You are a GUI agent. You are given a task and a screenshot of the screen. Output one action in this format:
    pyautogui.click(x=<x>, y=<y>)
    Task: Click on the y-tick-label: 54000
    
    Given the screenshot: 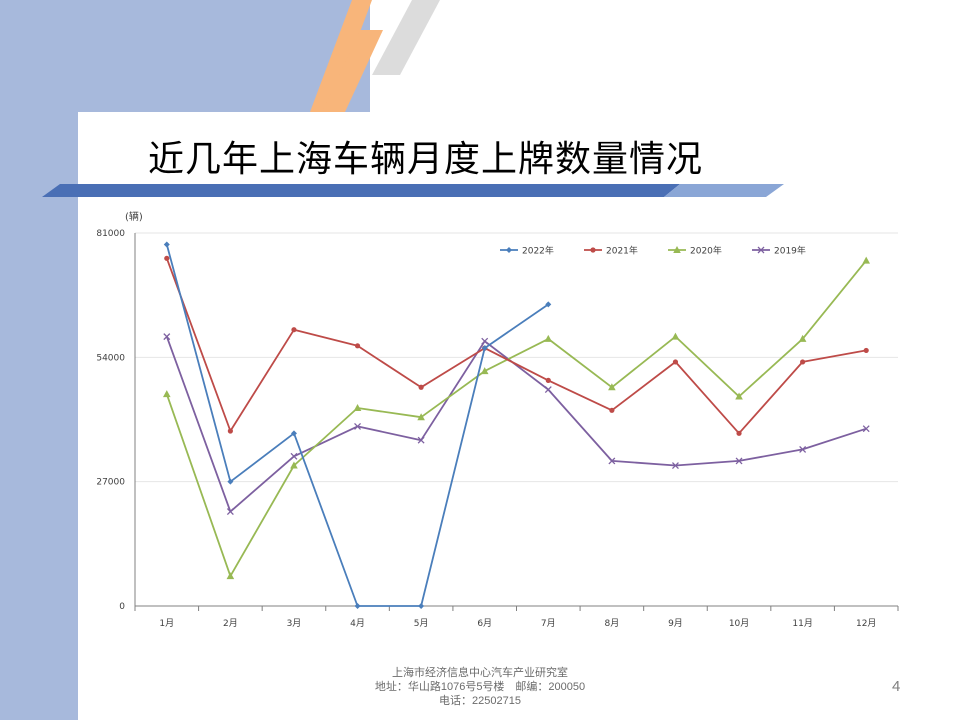 What is the action you would take?
    pyautogui.click(x=110, y=358)
    